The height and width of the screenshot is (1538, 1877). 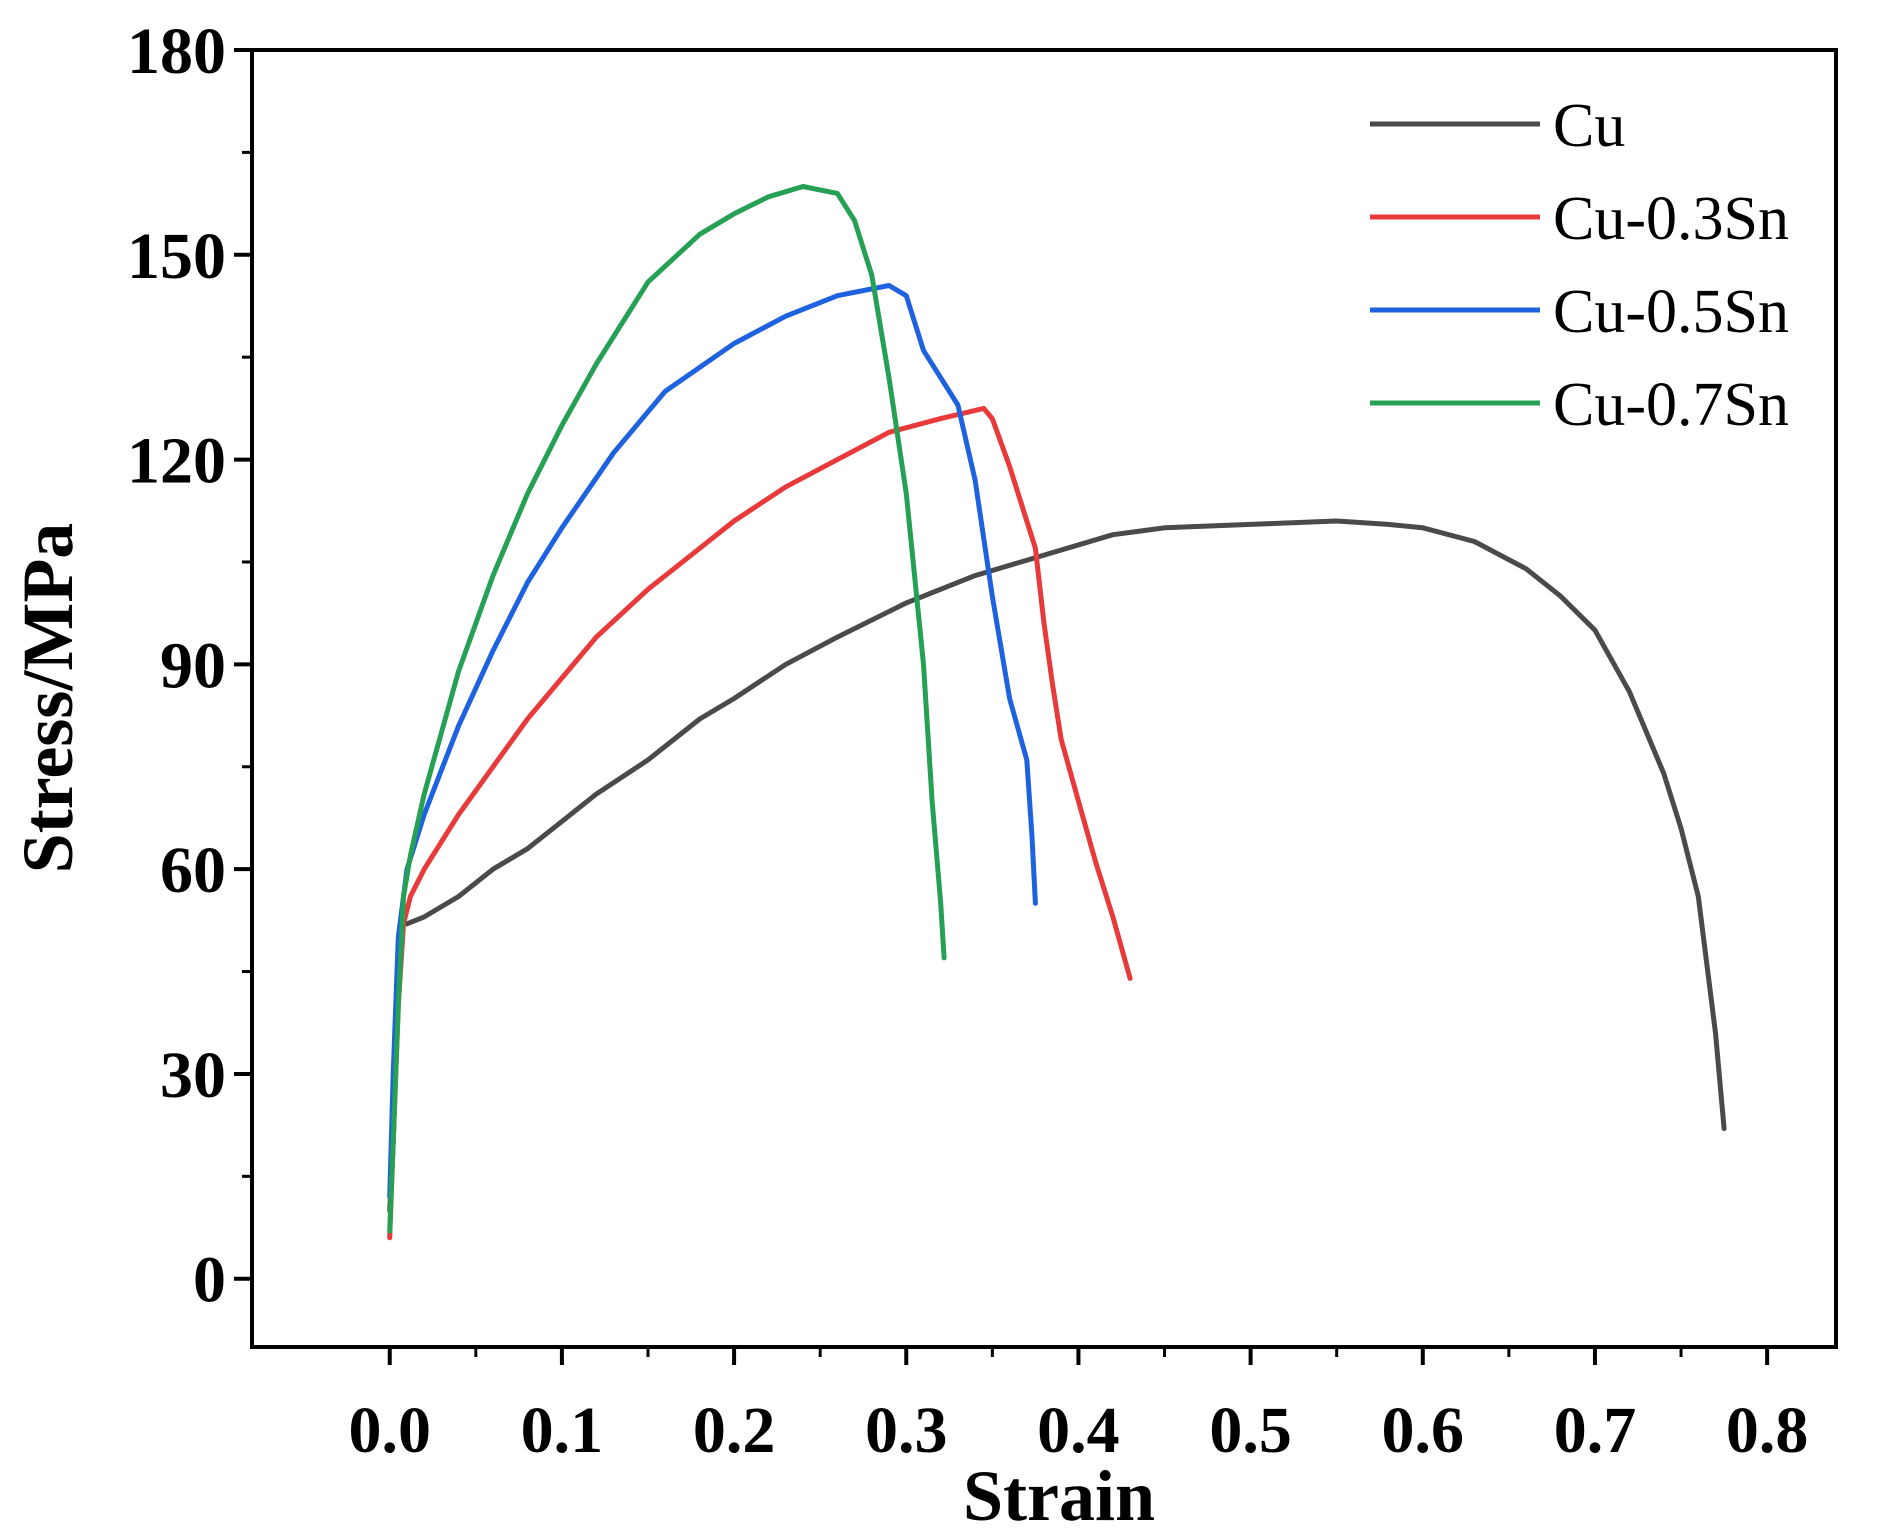 What do you see at coordinates (176, 256) in the screenshot?
I see `y-tick-label: 150` at bounding box center [176, 256].